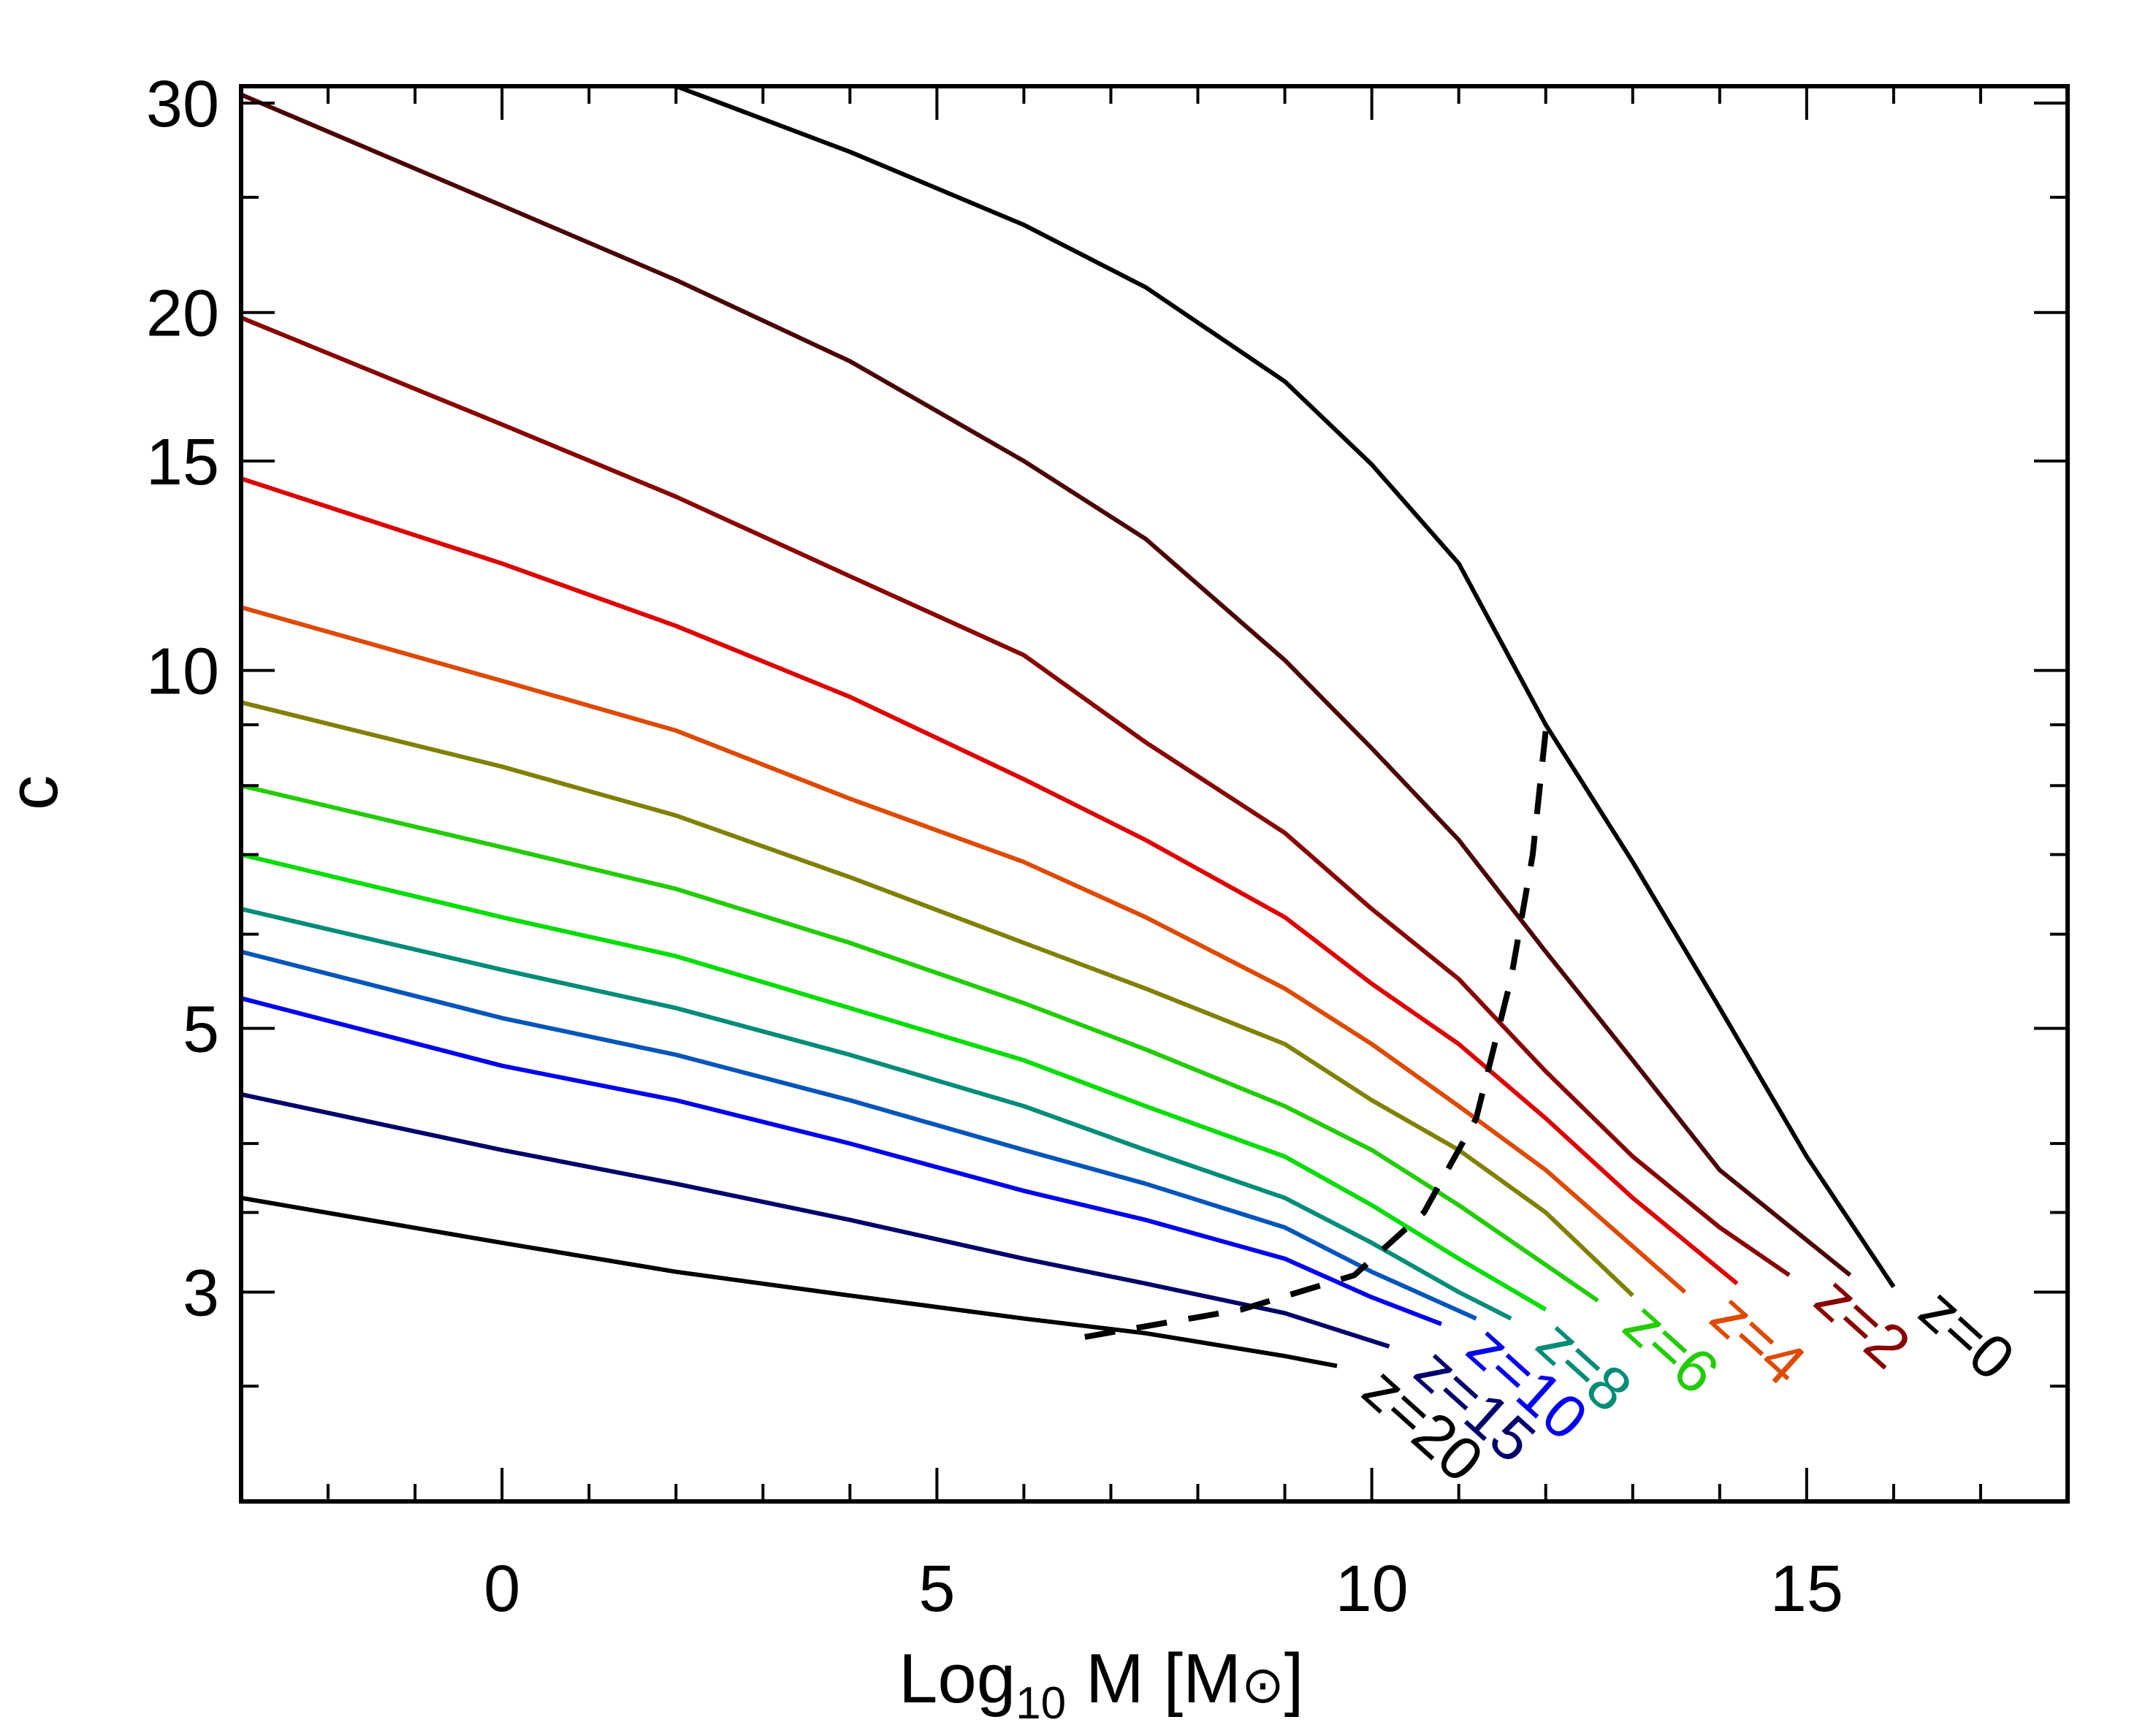 Image resolution: width=2156 pixels, height=1725 pixels. What do you see at coordinates (1153, 1679) in the screenshot?
I see `x-axis-title-rest: M [M` at bounding box center [1153, 1679].